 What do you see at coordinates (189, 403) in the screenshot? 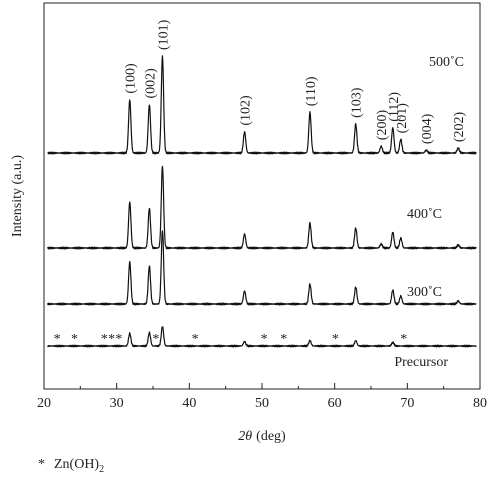
I see `x-tick-label: 40` at bounding box center [189, 403].